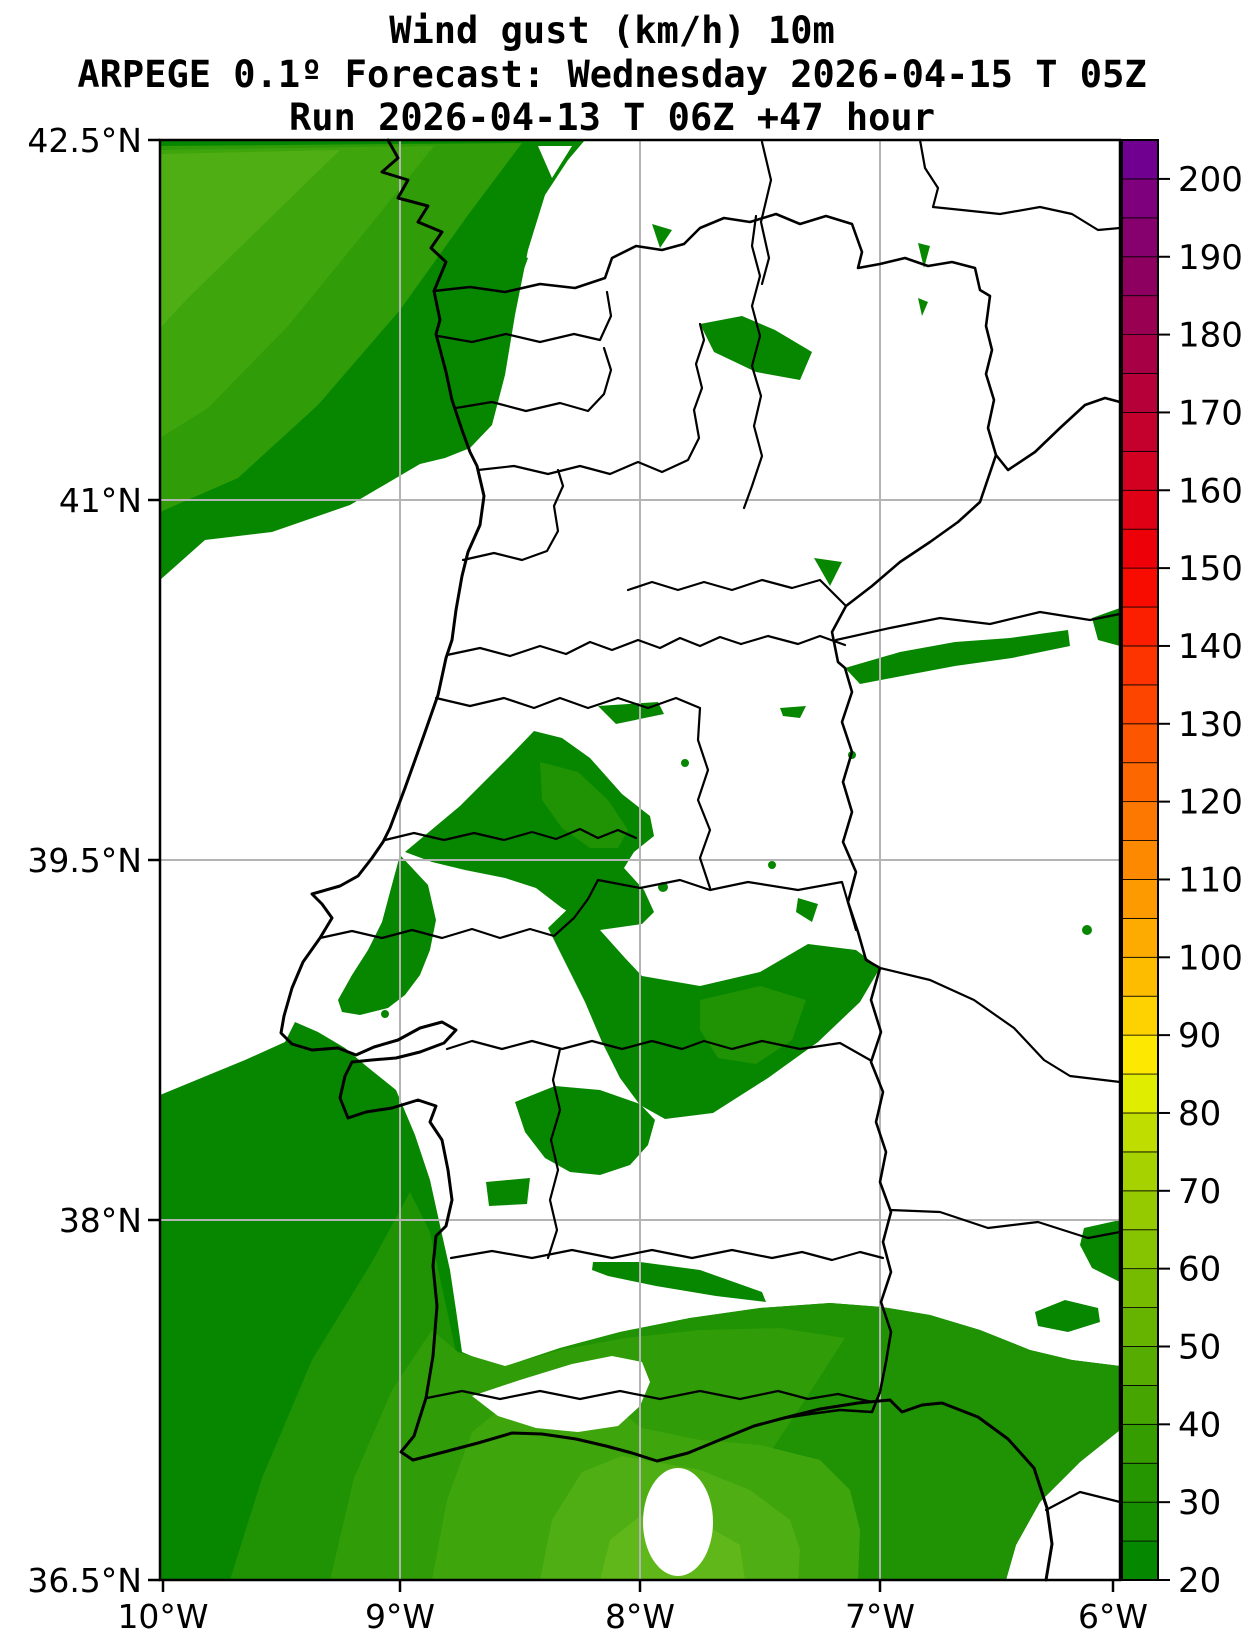  What do you see at coordinates (162, 1616) in the screenshot?
I see `longitude-tick-label: 10°W` at bounding box center [162, 1616].